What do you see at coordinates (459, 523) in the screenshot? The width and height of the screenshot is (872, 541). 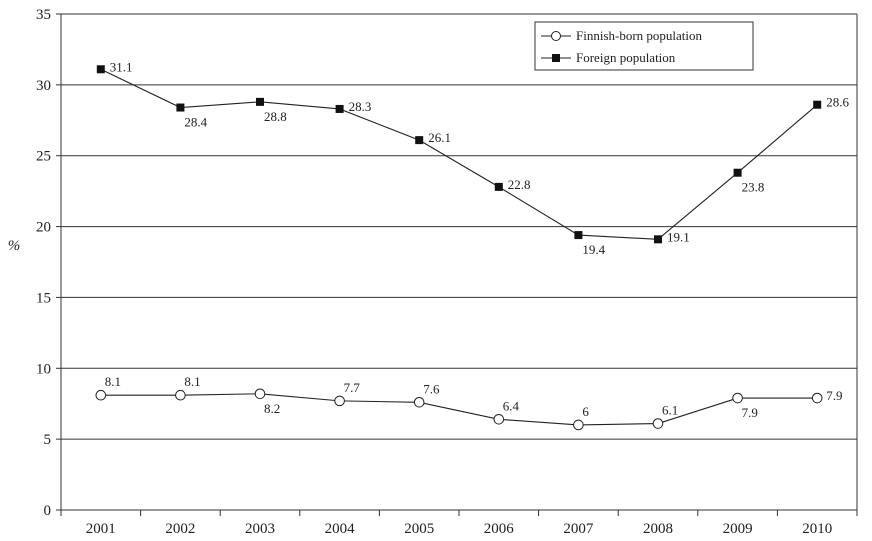 I see `x-axis-ticks: 2001 2002 2003 2004 2005 2006 2007 2008 2009 2010` at bounding box center [459, 523].